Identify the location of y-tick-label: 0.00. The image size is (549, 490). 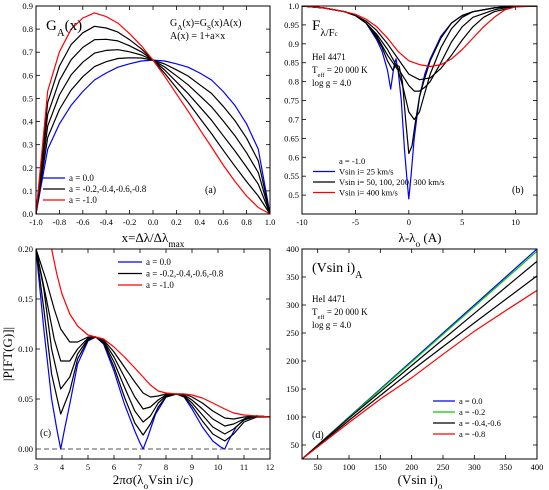
(25, 449).